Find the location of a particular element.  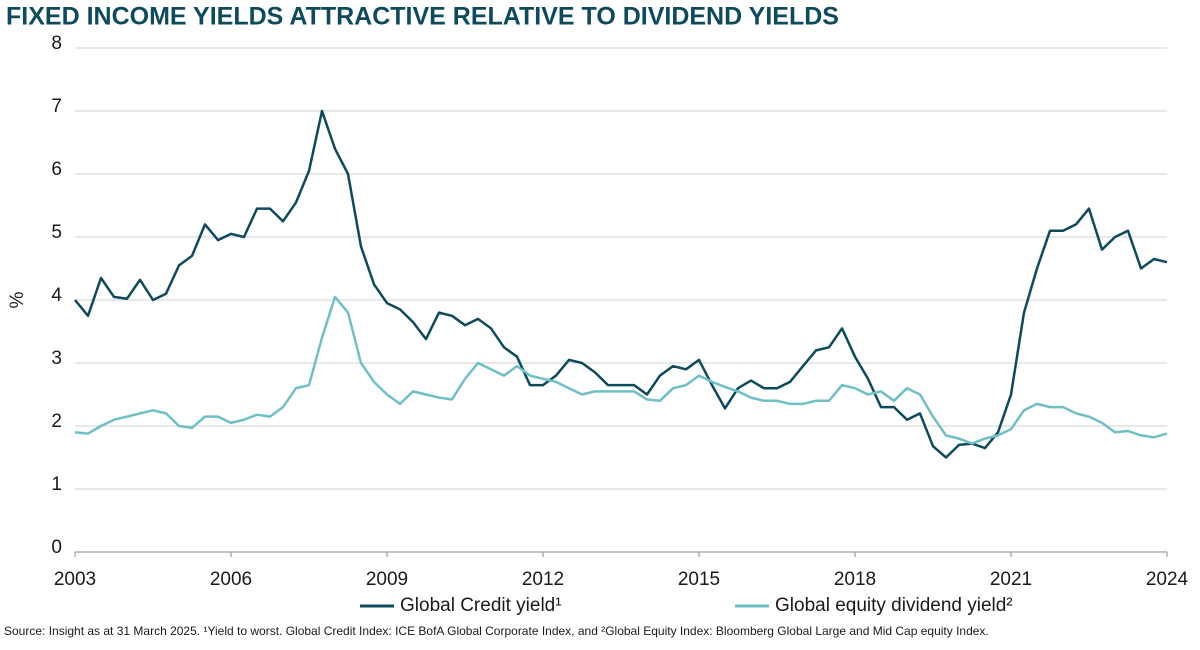

y-tick-label: 3 is located at coordinates (56, 358).